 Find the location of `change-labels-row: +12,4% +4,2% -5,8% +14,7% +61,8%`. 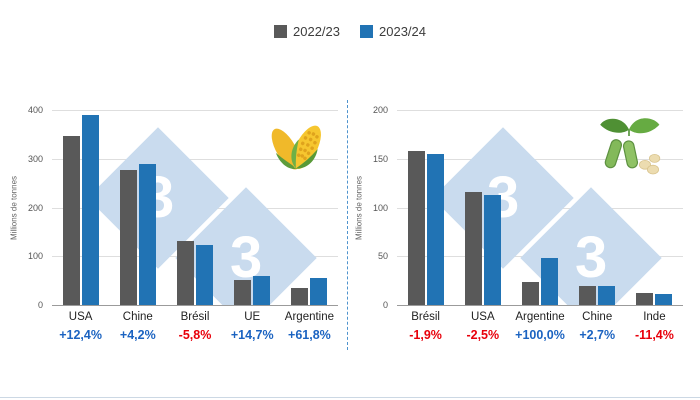

change-labels-row: +12,4% +4,2% -5,8% +14,7% +61,8% is located at coordinates (195, 335).